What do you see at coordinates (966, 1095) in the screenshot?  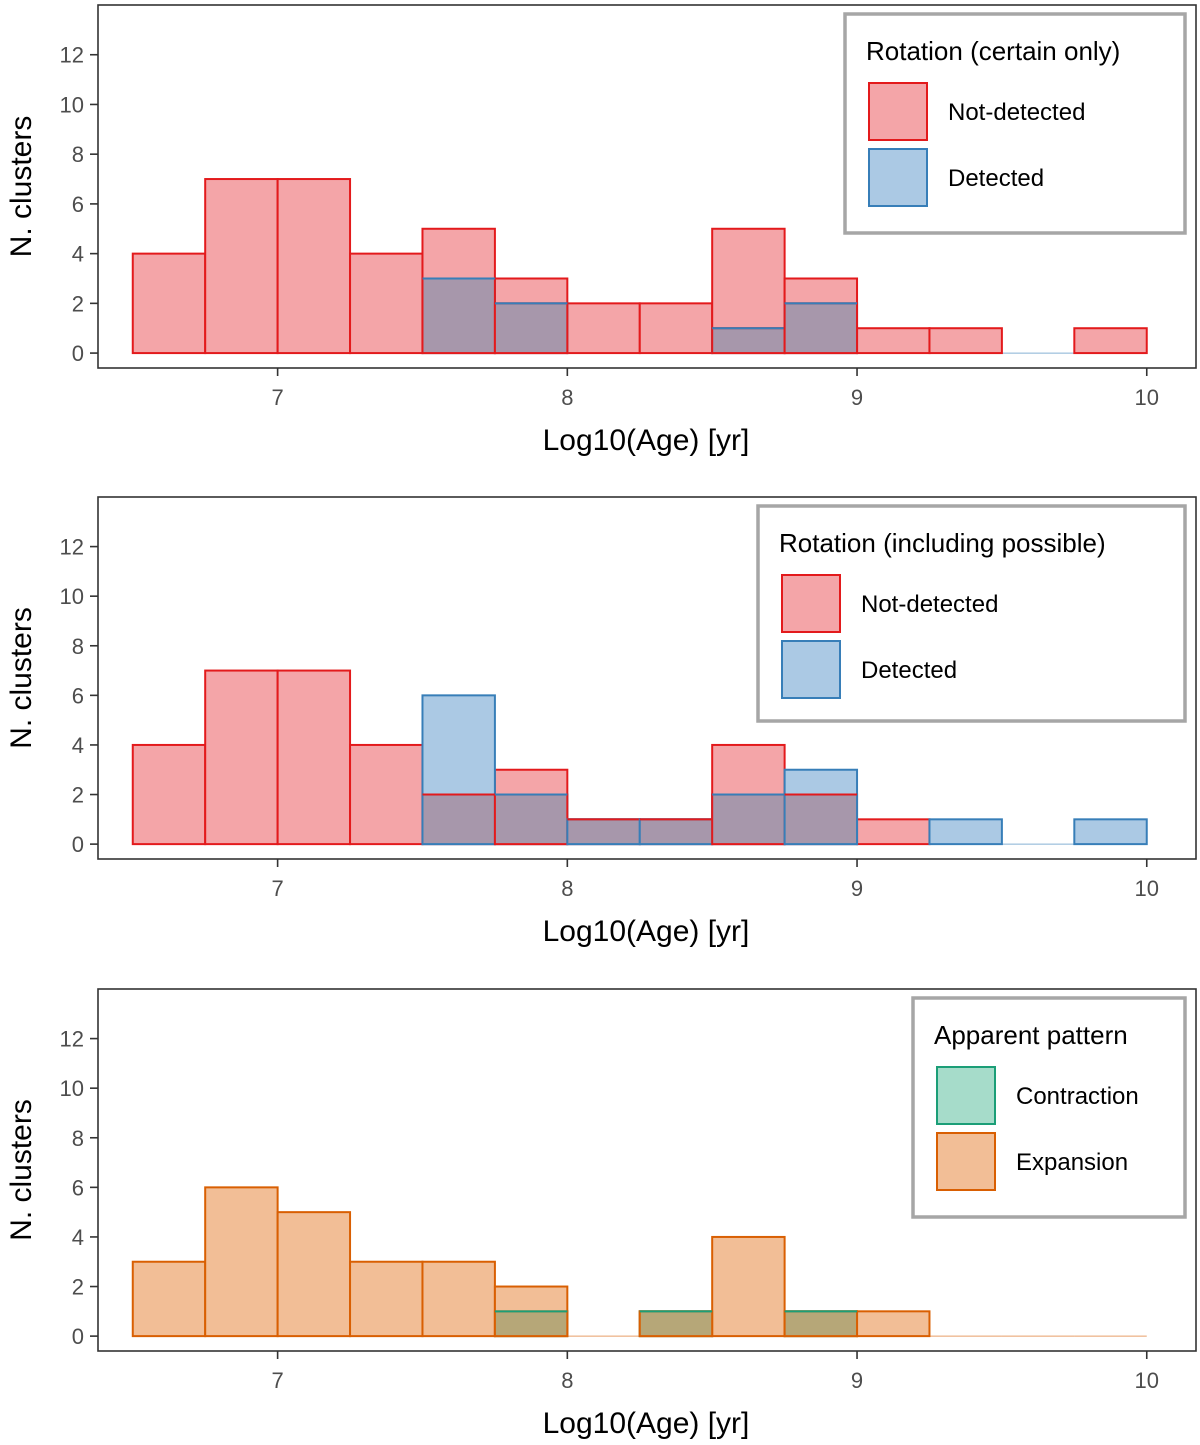 I see `legend-swatch-contraction` at bounding box center [966, 1095].